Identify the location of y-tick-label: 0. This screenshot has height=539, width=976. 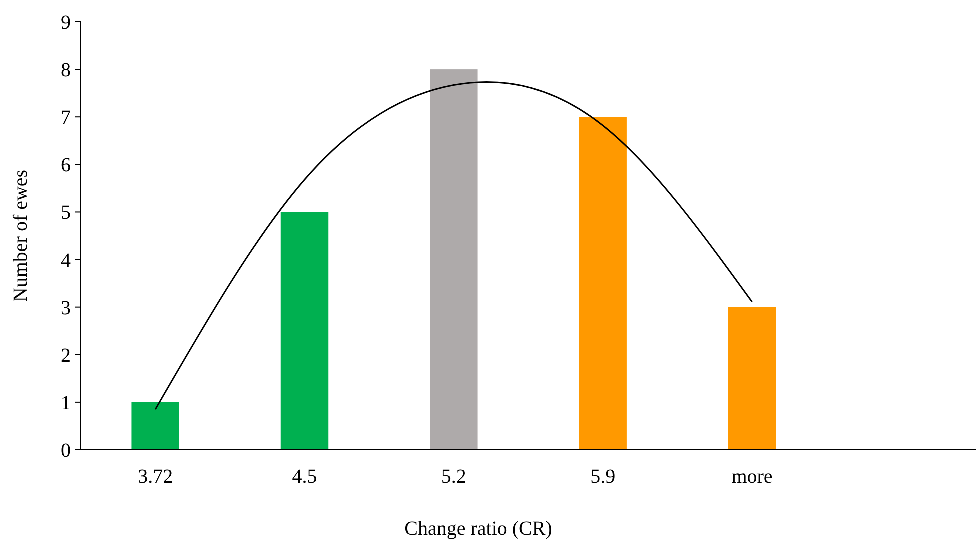
(66, 451).